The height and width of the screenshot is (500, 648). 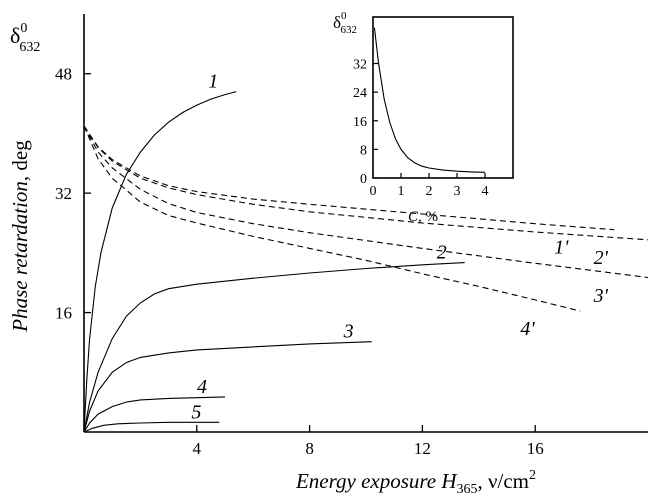 I want to click on inset-y-ticks: 0 8 16 24 32, so click(x=365, y=122).